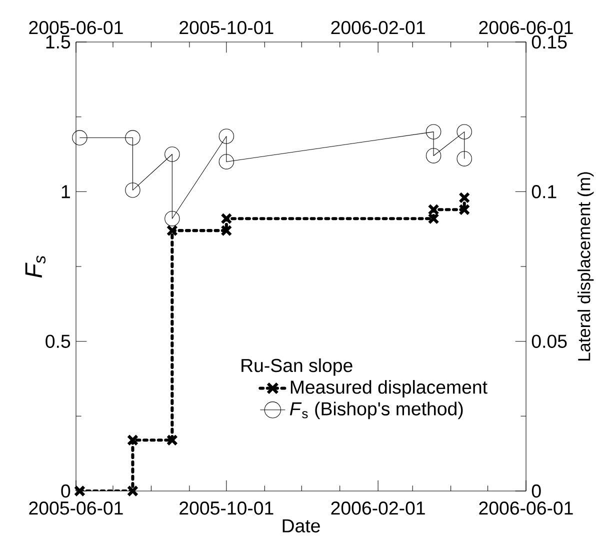 The width and height of the screenshot is (602, 547). I want to click on y2-tick-label: 0, so click(536, 491).